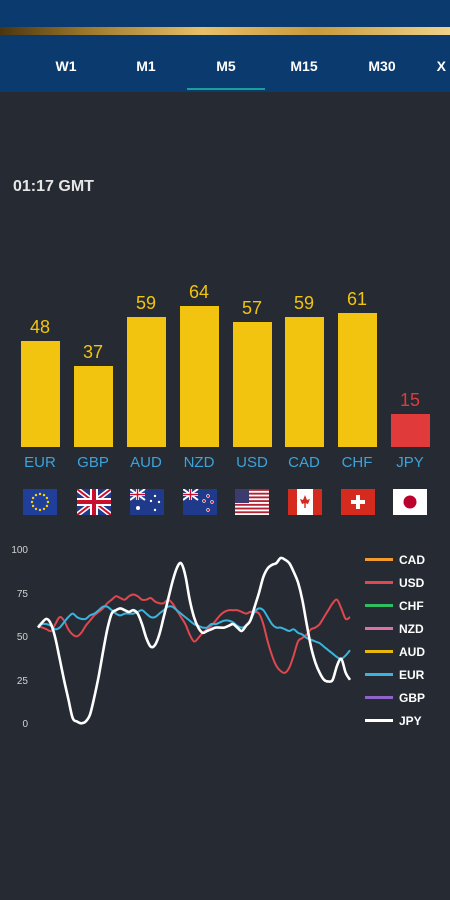  Describe the element at coordinates (304, 66) in the screenshot. I see `tab-m15: M15` at that location.